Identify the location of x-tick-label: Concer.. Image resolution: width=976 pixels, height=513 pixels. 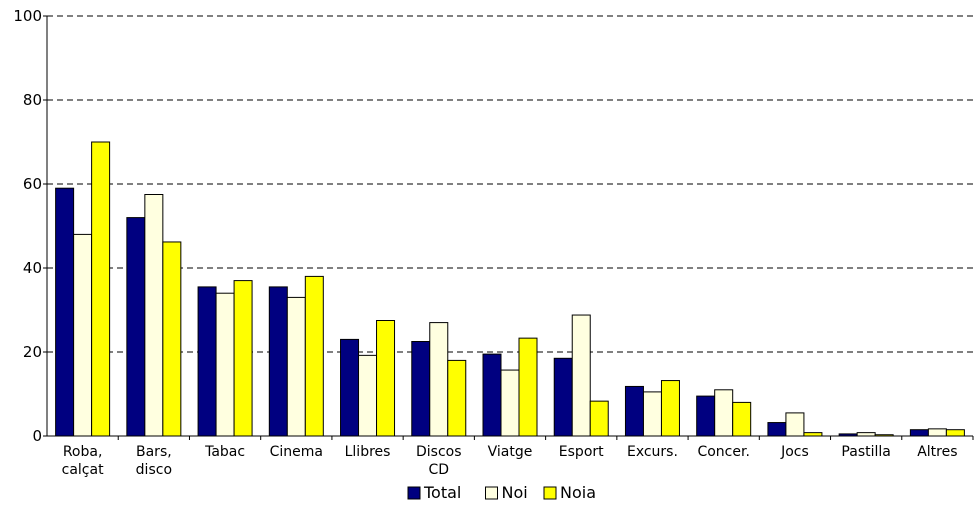
(723, 452).